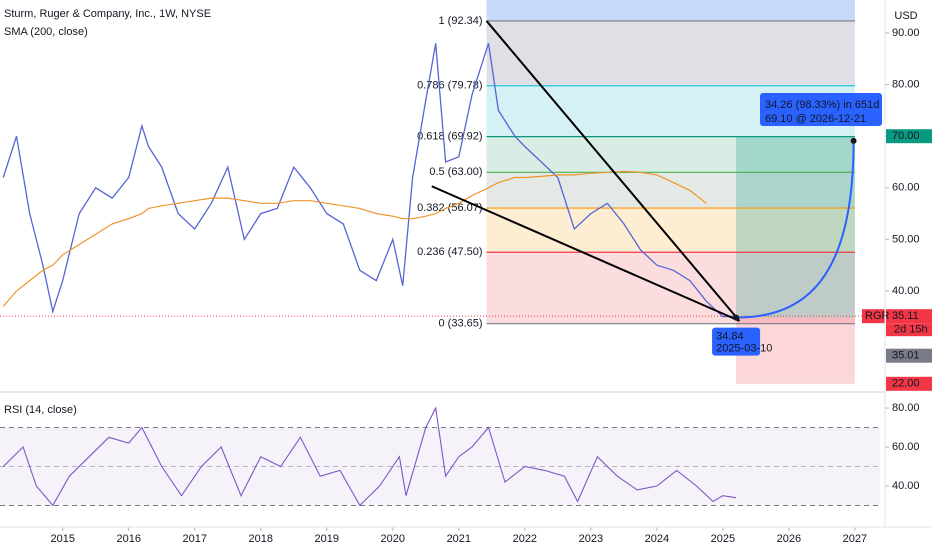 The image size is (932, 550). What do you see at coordinates (393, 539) in the screenshot?
I see `x-tick-label: 2020` at bounding box center [393, 539].